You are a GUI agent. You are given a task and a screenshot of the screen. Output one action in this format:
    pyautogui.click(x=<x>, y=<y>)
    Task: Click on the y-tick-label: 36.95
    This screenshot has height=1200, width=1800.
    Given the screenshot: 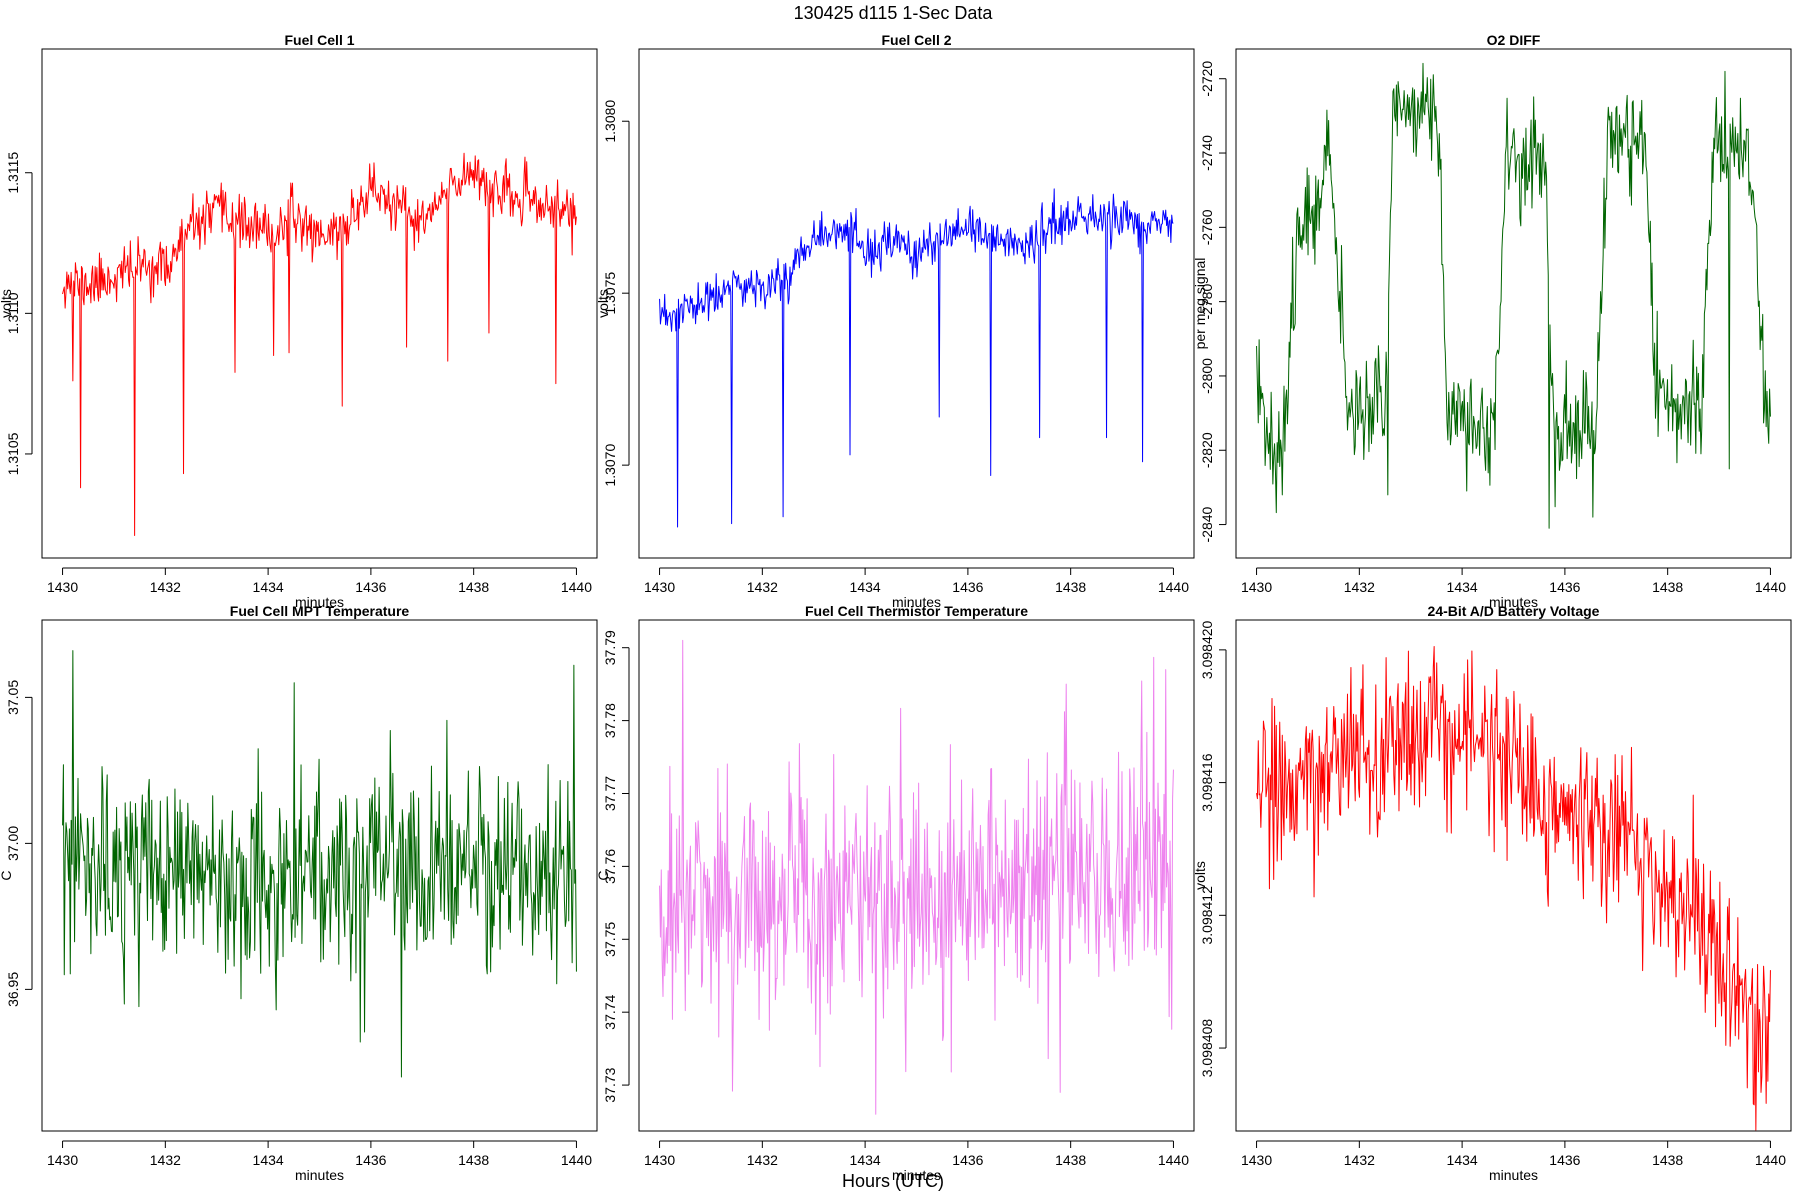 What is the action you would take?
    pyautogui.click(x=13, y=989)
    